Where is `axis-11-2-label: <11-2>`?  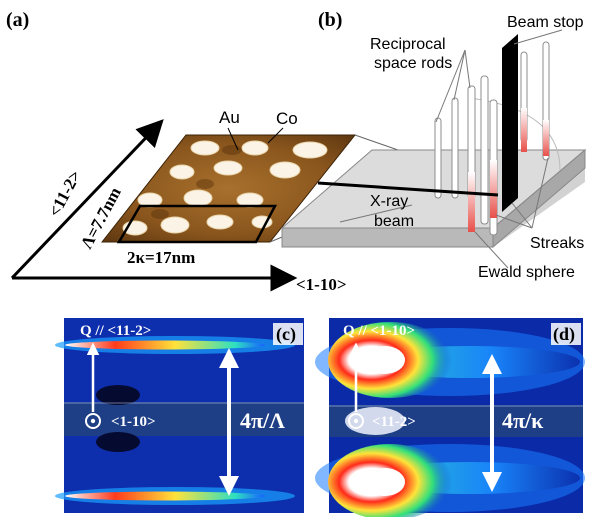 axis-11-2-label: <11-2> is located at coordinates (65, 193).